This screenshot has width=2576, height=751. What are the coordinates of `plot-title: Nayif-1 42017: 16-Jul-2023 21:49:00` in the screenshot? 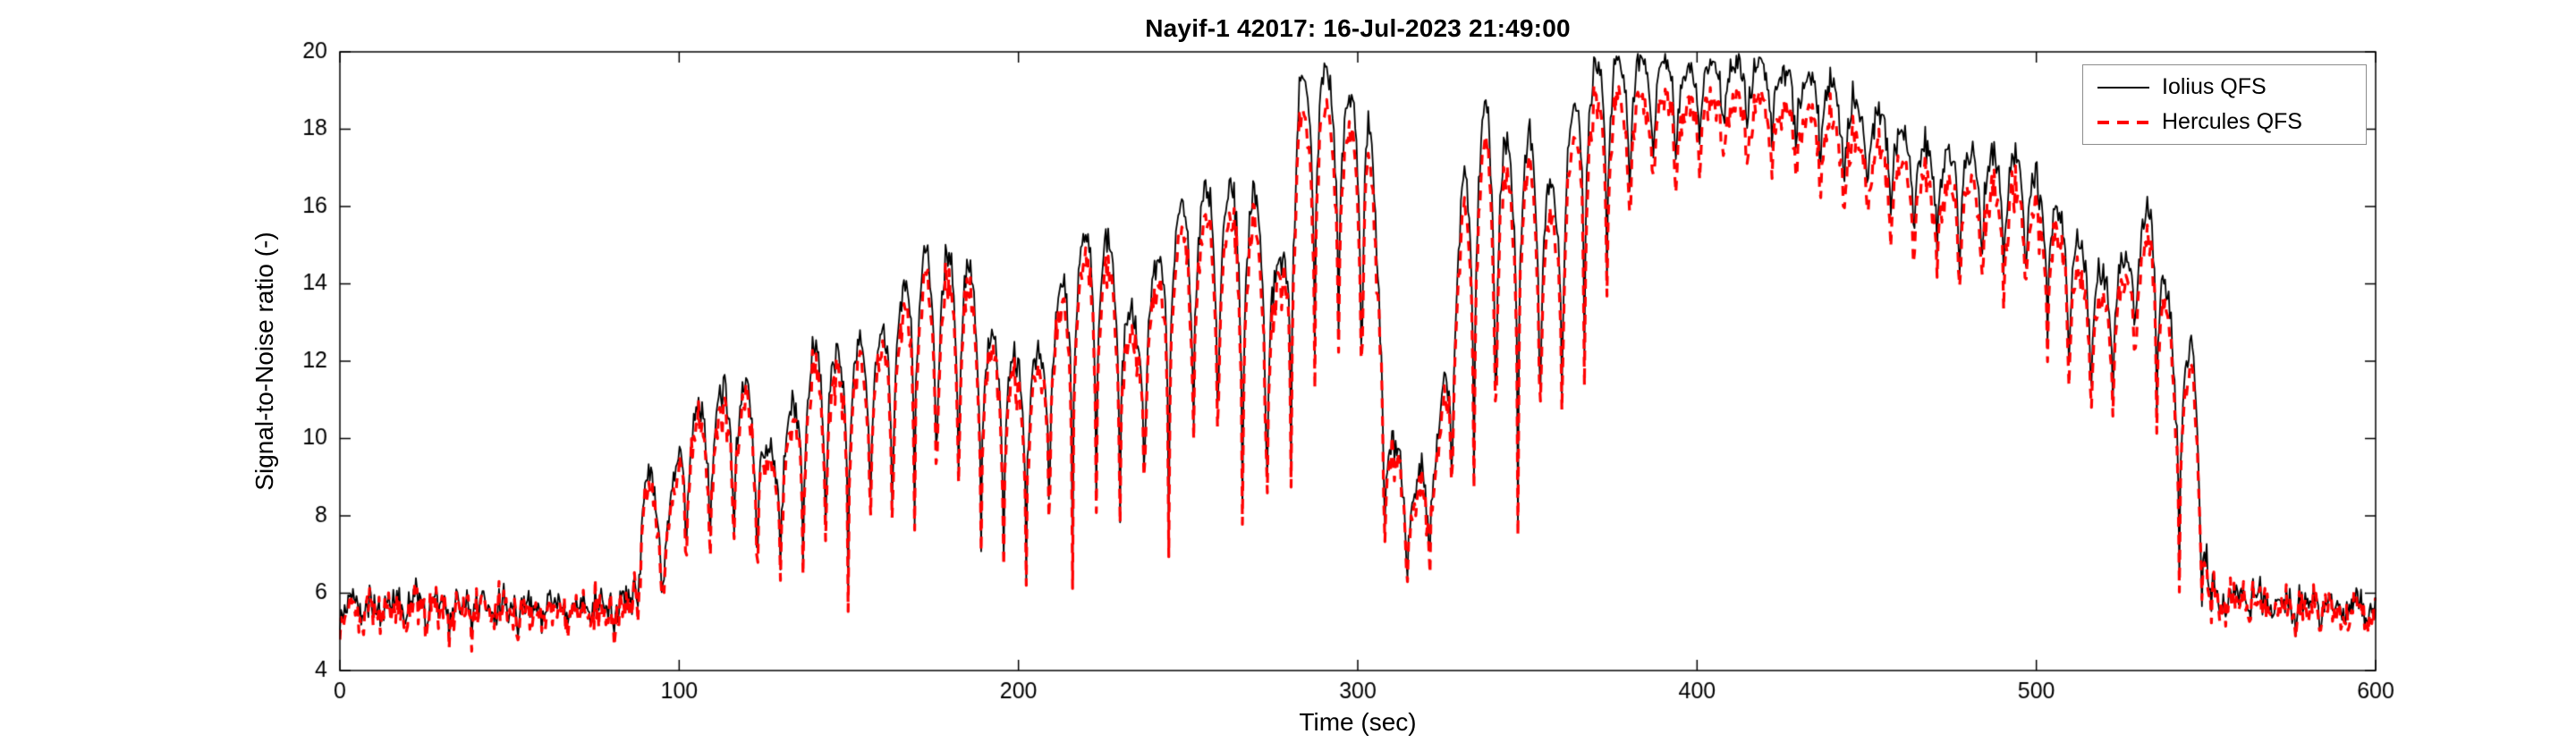 It's located at (1358, 28).